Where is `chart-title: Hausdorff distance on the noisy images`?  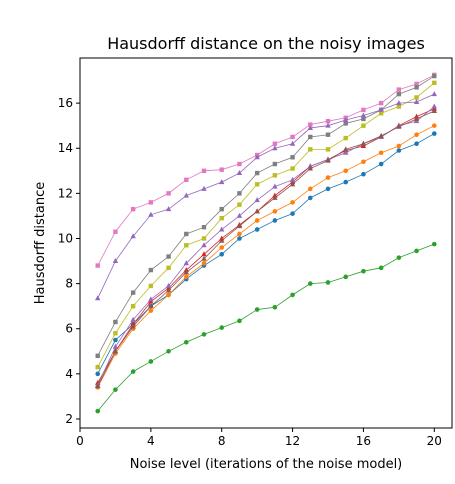
chart-title: Hausdorff distance on the noisy images is located at coordinates (266, 43).